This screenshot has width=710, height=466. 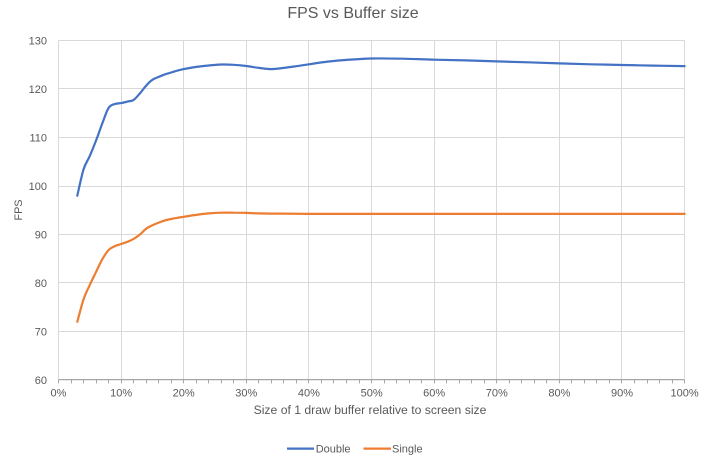 I want to click on svg-text: 30%, so click(x=246, y=394).